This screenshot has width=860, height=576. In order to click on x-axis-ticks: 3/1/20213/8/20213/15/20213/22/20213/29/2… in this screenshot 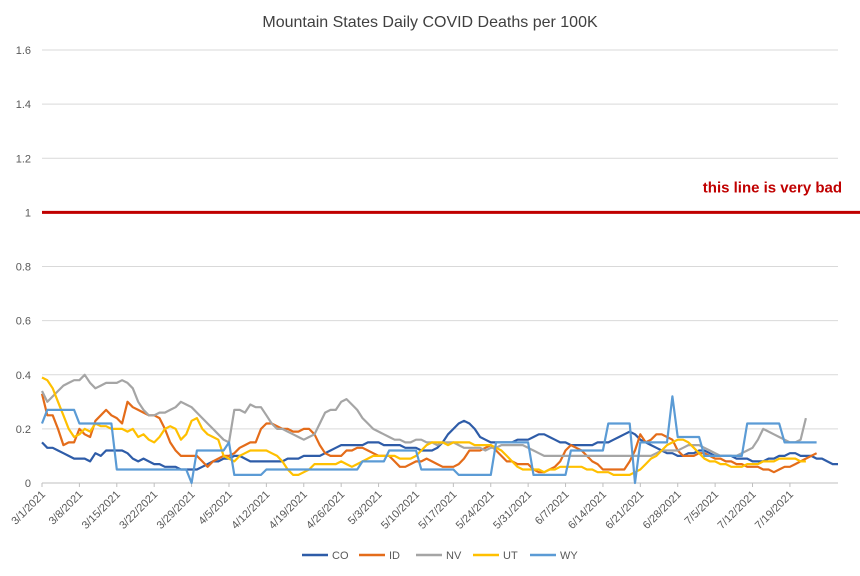, I will do `click(402, 507)`.